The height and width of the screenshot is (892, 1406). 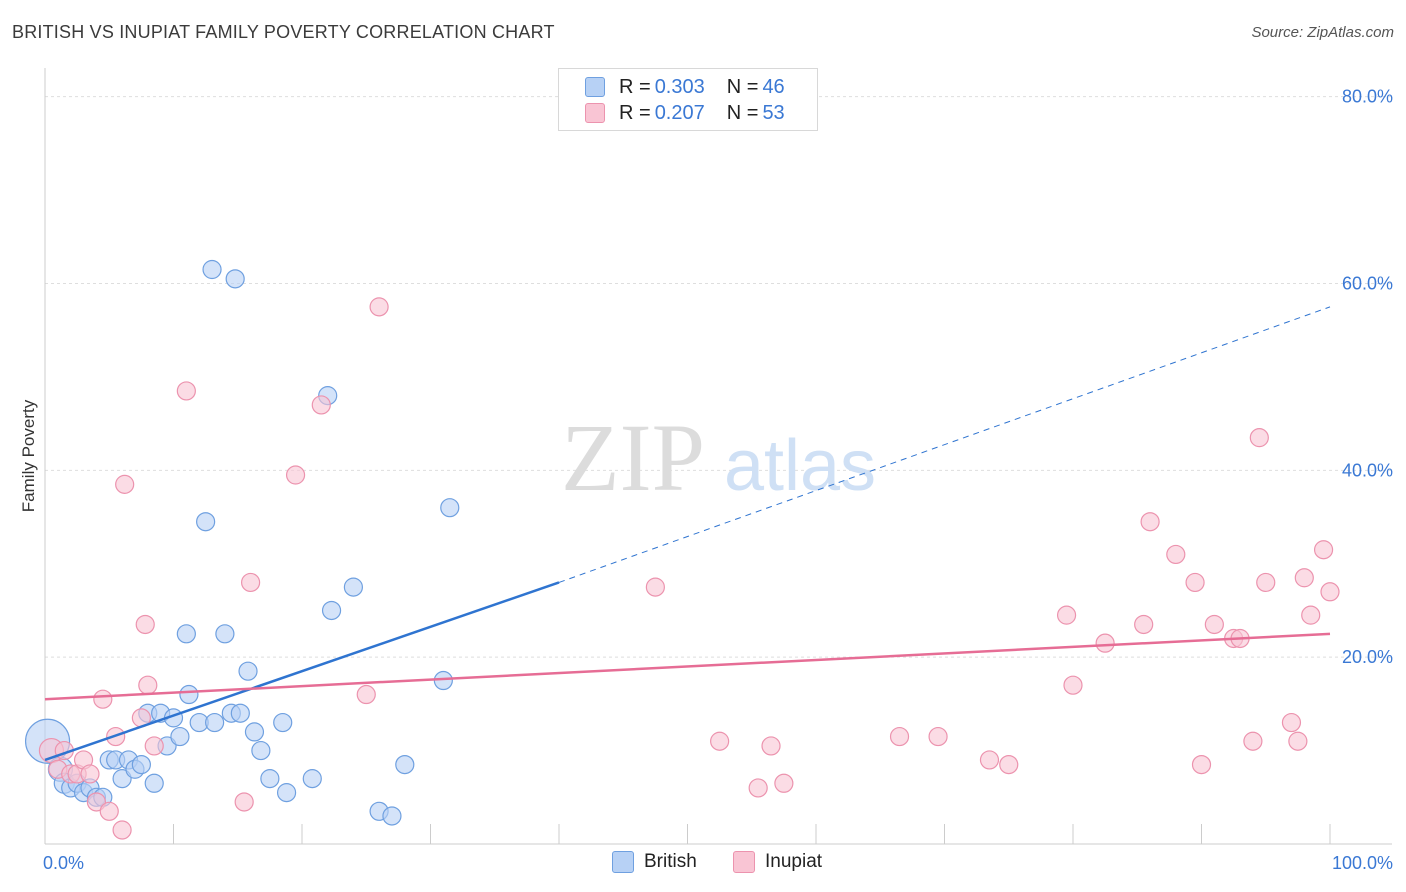 What do you see at coordinates (1367, 284) in the screenshot?
I see `y-tick-label-60: 60.0%` at bounding box center [1367, 284].